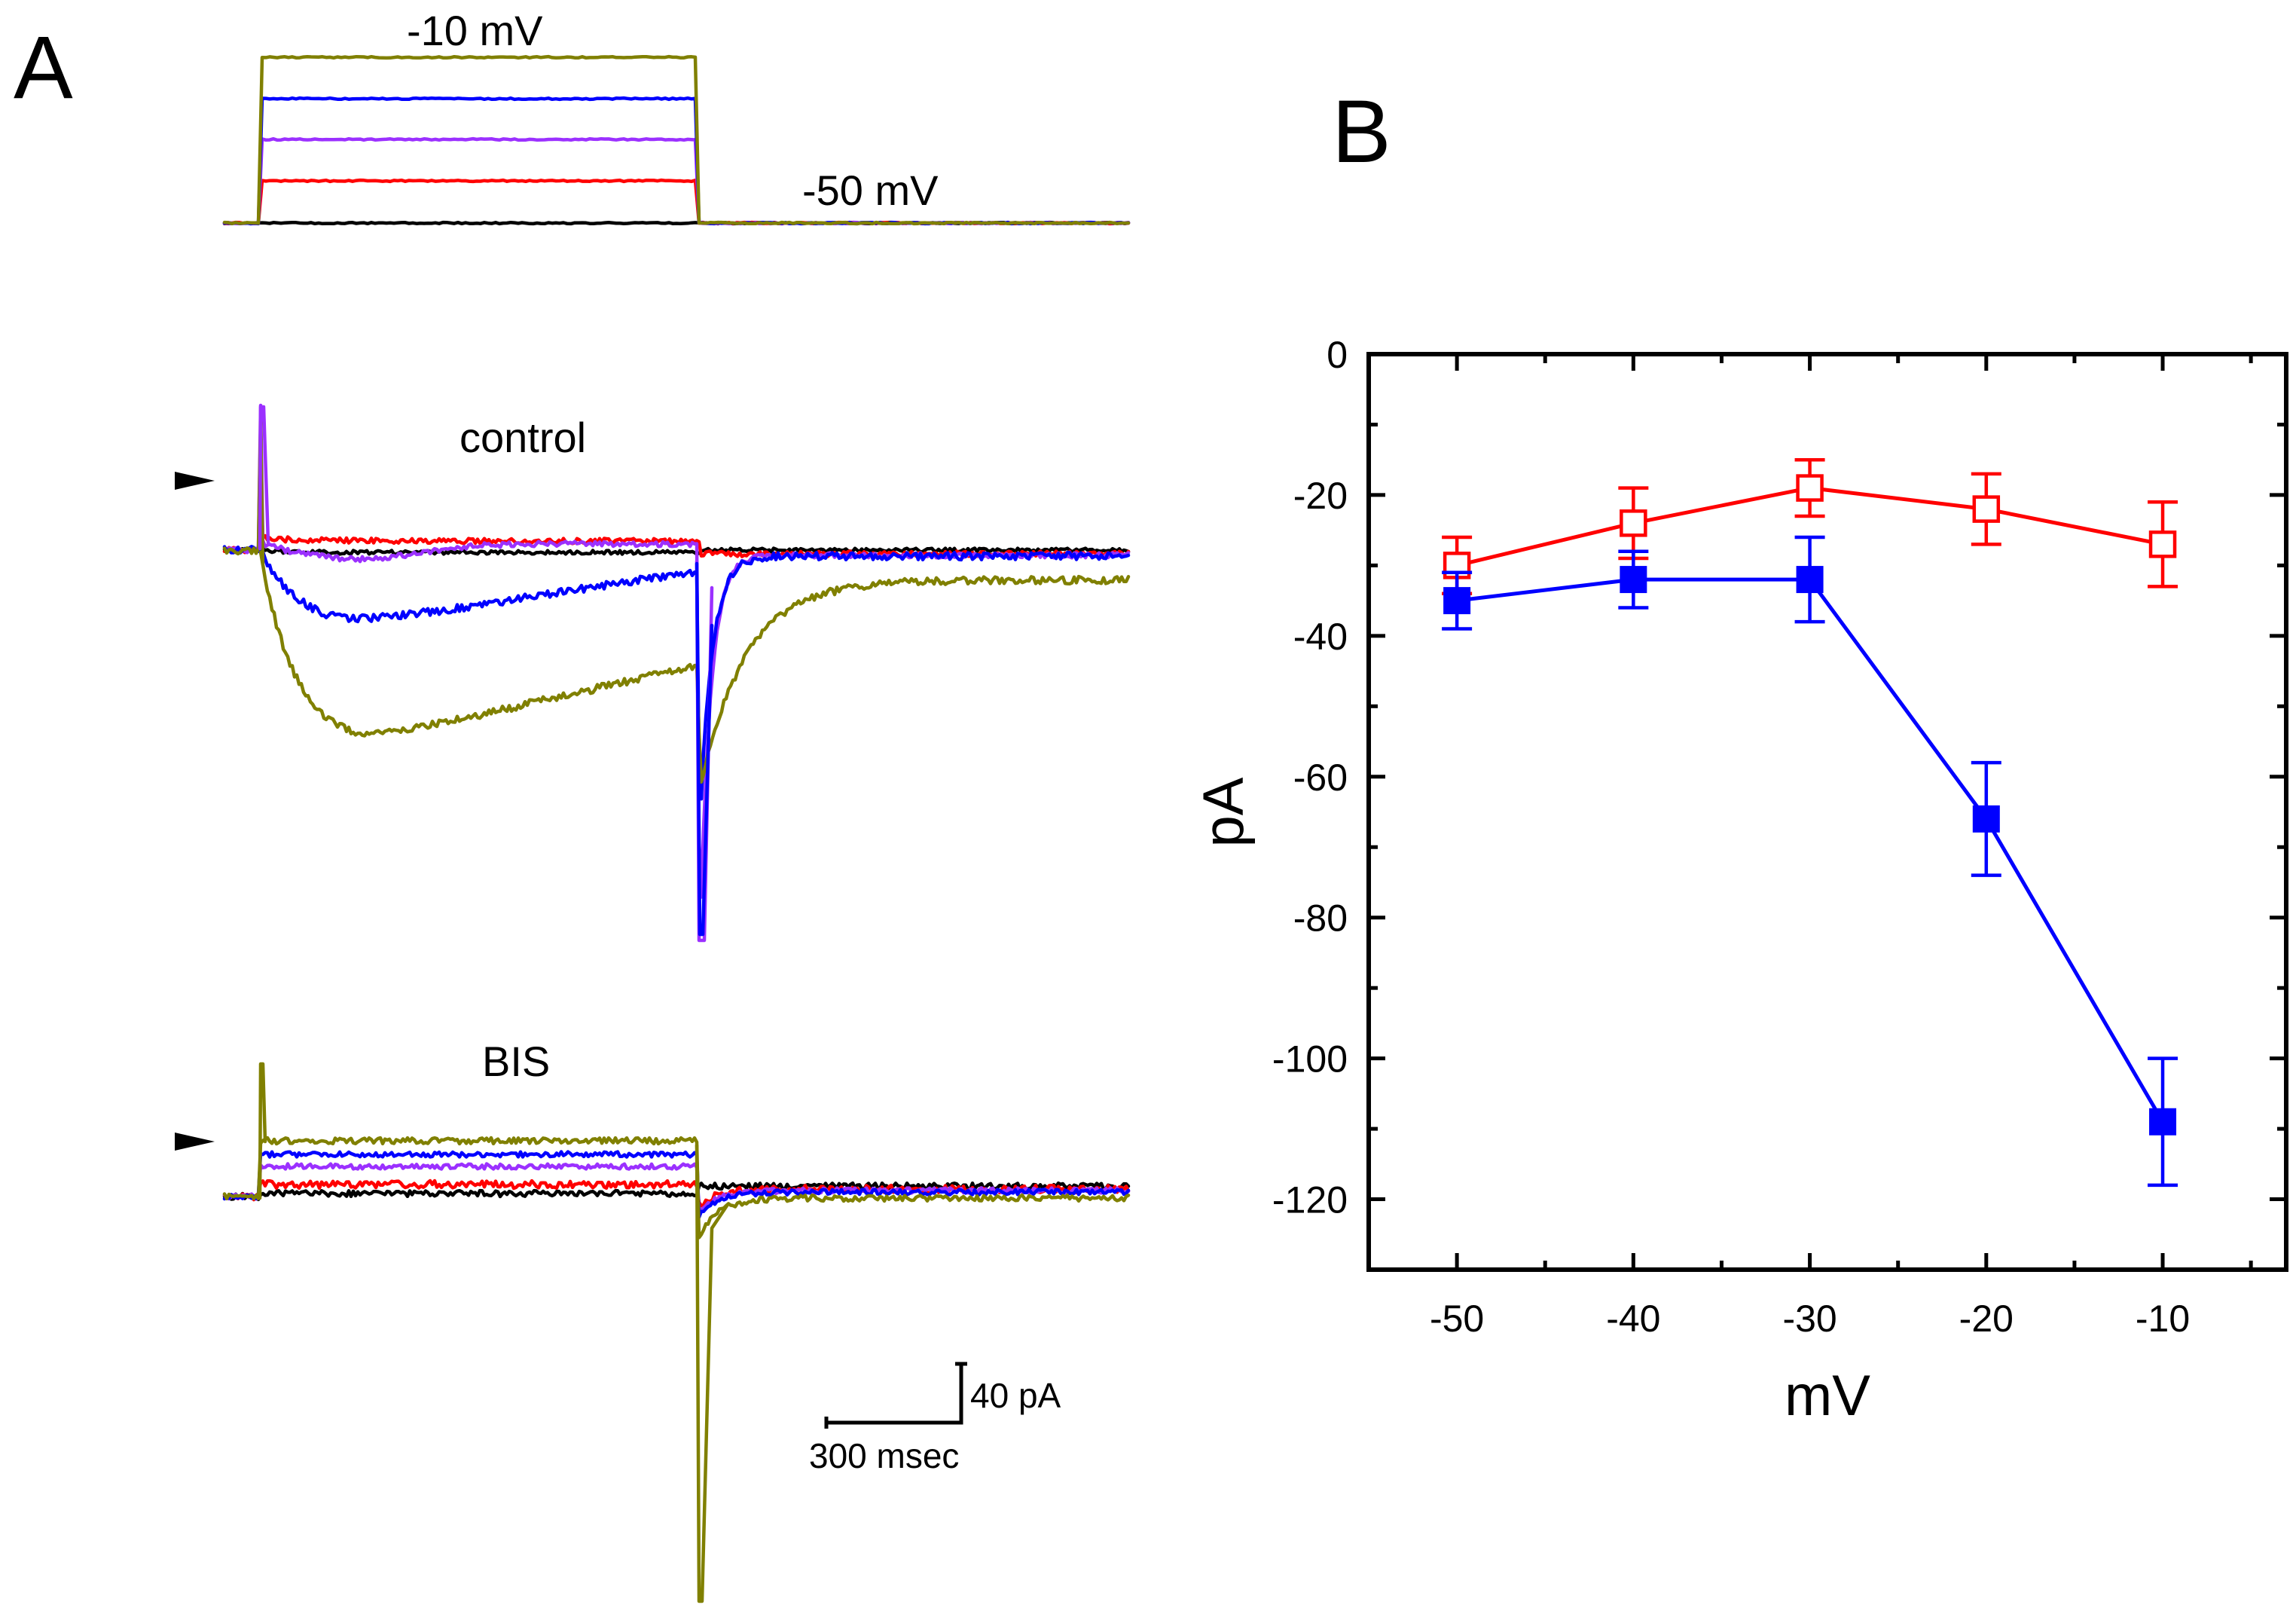 The width and height of the screenshot is (2296, 1611). I want to click on bis-arrowhead-icon, so click(195, 1142).